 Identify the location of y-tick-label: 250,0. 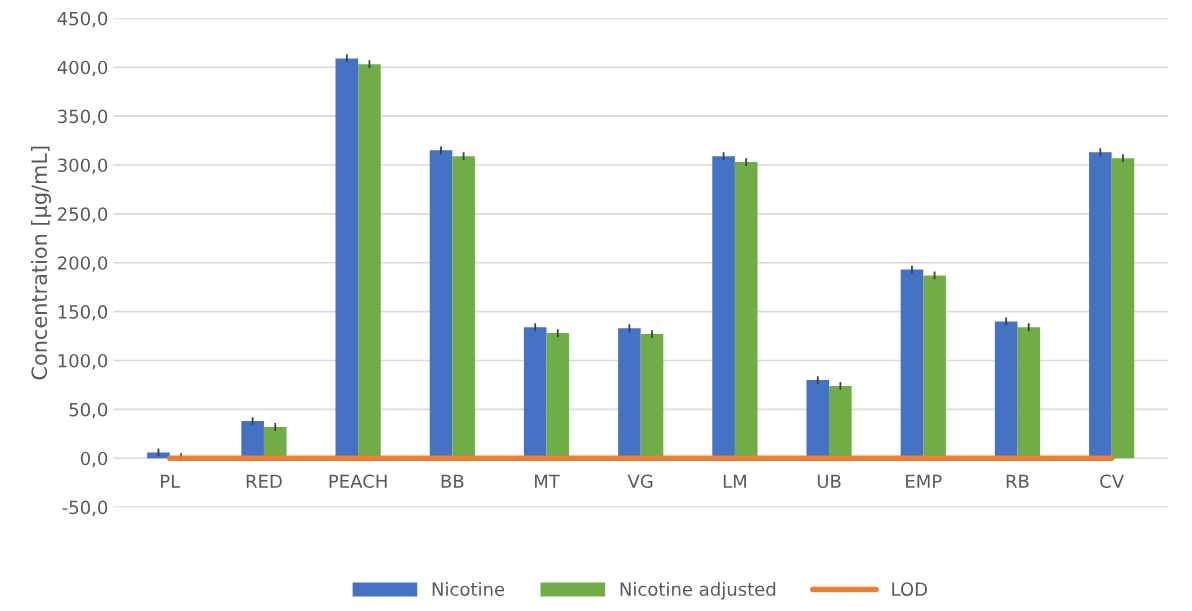
(83, 215).